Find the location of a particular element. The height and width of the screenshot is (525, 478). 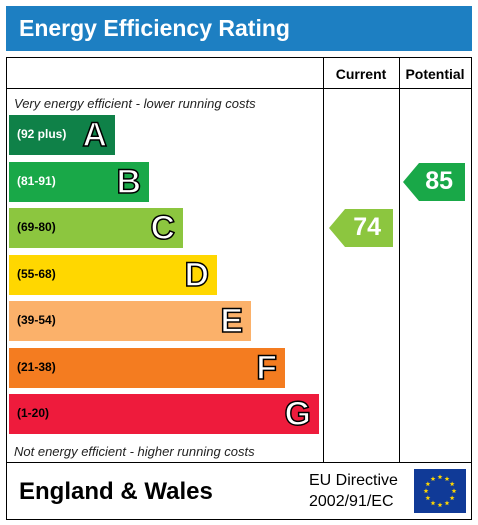

potential-rating-arrow: 85 is located at coordinates (434, 181).